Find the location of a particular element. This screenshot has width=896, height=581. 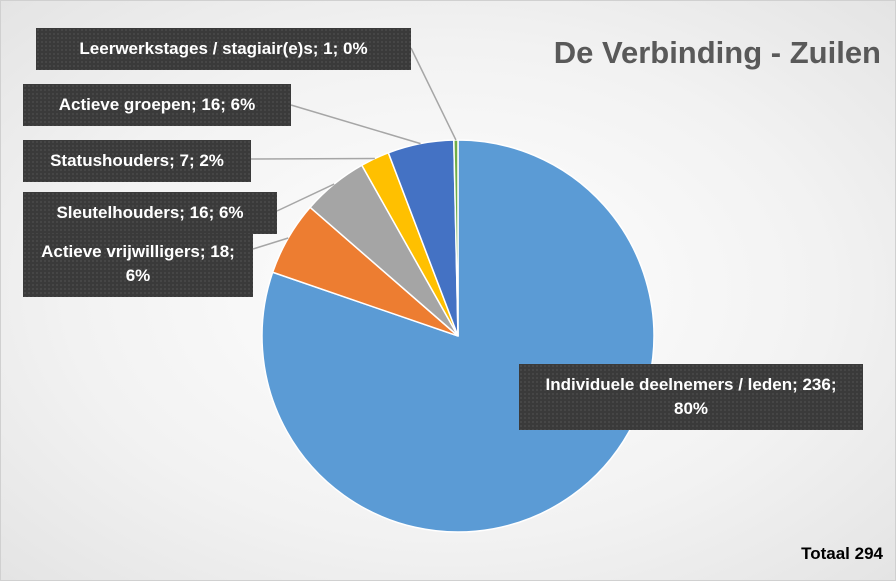

annotation: Totaal 294 is located at coordinates (842, 553).